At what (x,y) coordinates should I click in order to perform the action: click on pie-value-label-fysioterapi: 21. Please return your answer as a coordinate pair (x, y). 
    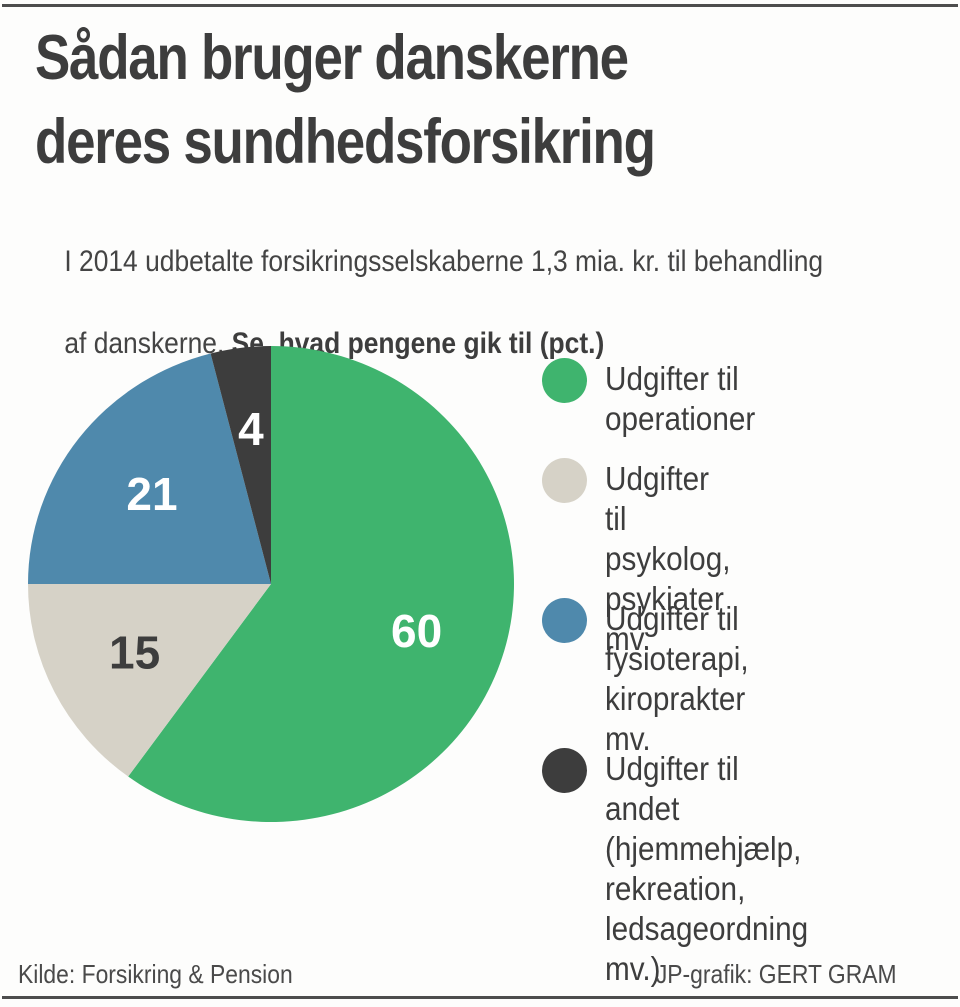
    Looking at the image, I should click on (151, 494).